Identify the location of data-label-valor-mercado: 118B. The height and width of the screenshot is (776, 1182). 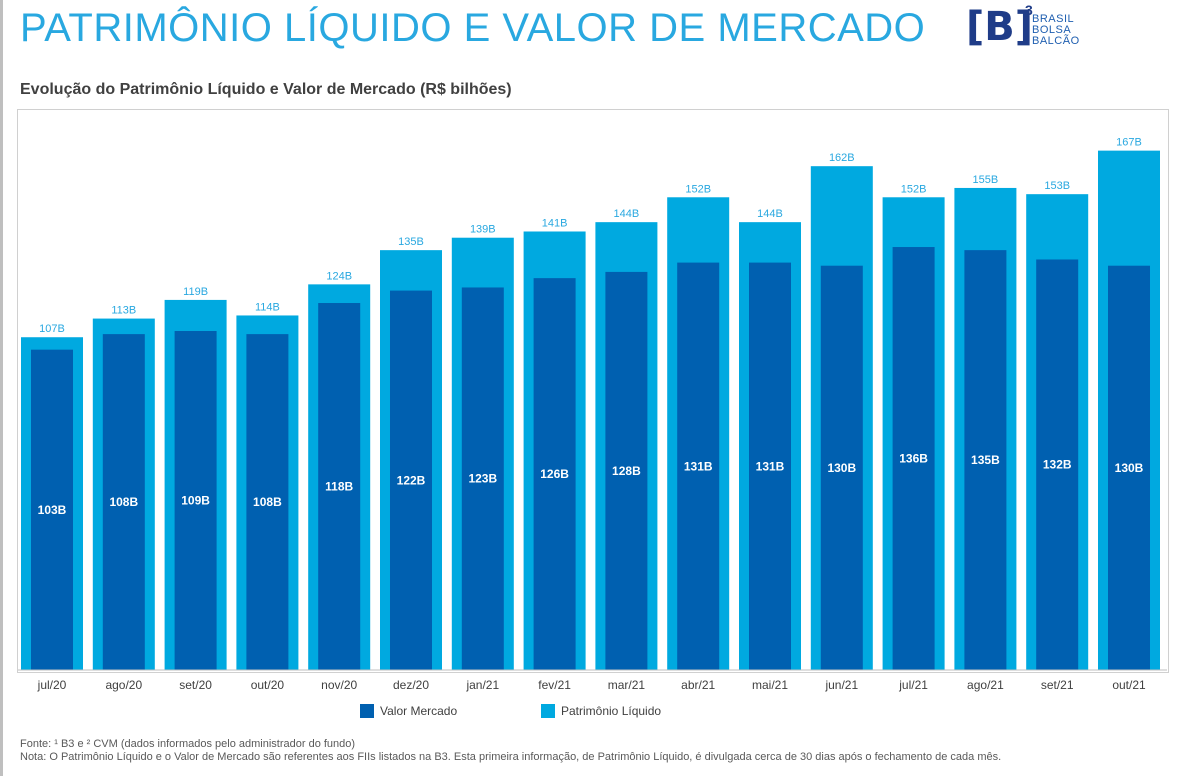
(339, 487).